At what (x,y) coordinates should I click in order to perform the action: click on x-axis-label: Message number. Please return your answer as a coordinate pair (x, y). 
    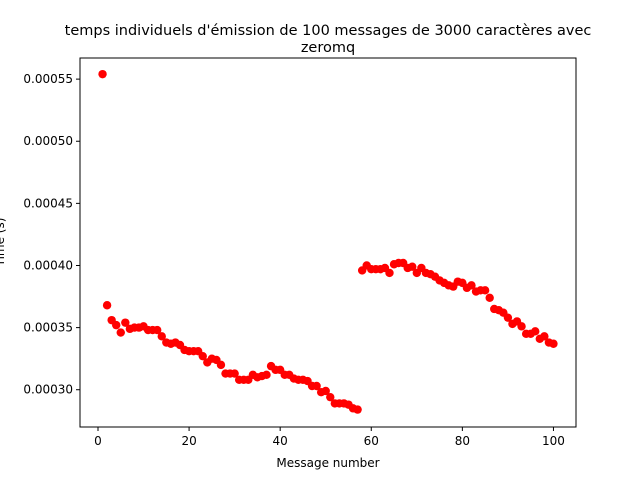
    Looking at the image, I should click on (327, 463).